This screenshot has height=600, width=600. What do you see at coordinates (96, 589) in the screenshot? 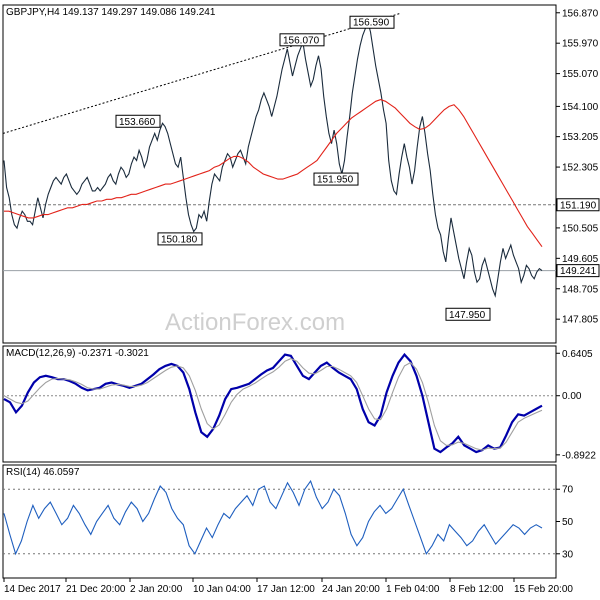
I see `x-tick-label: 21 Dec 20:00` at bounding box center [96, 589].